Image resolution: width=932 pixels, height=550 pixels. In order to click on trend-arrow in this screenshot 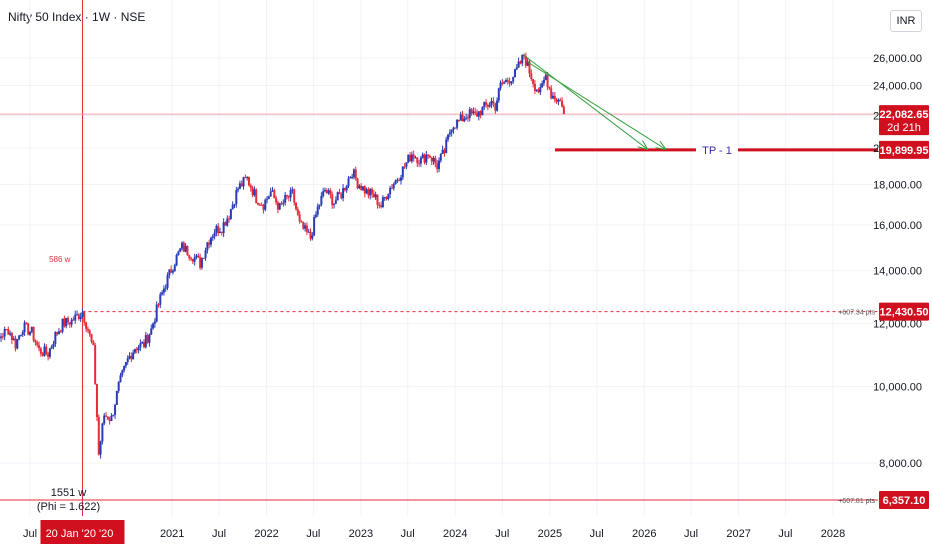, I will do `click(596, 105)`.